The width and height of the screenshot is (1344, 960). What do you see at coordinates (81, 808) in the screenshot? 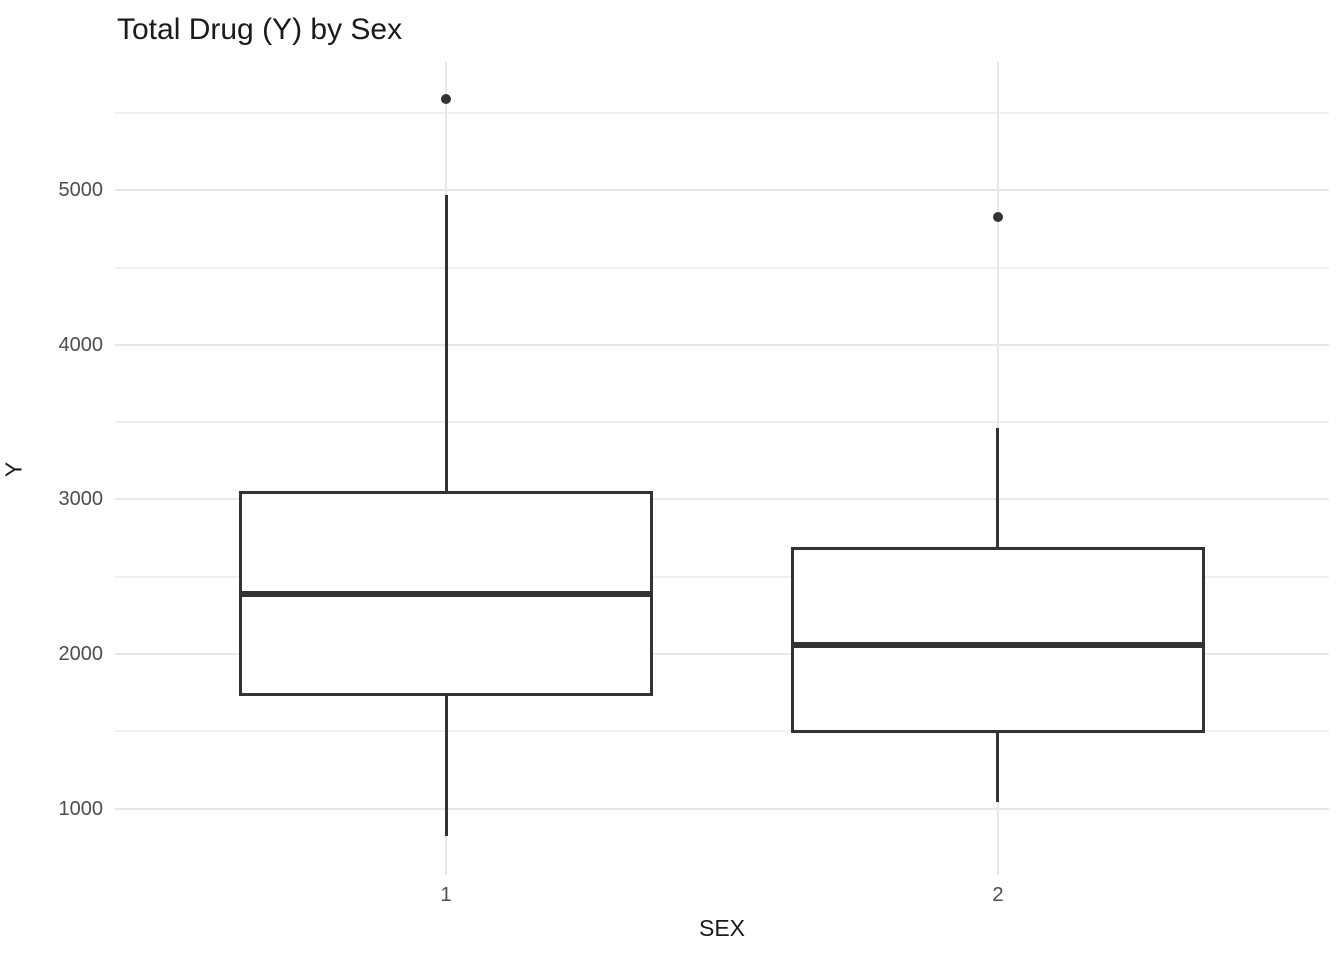
I see `y-tick-label: 1000` at bounding box center [81, 808].